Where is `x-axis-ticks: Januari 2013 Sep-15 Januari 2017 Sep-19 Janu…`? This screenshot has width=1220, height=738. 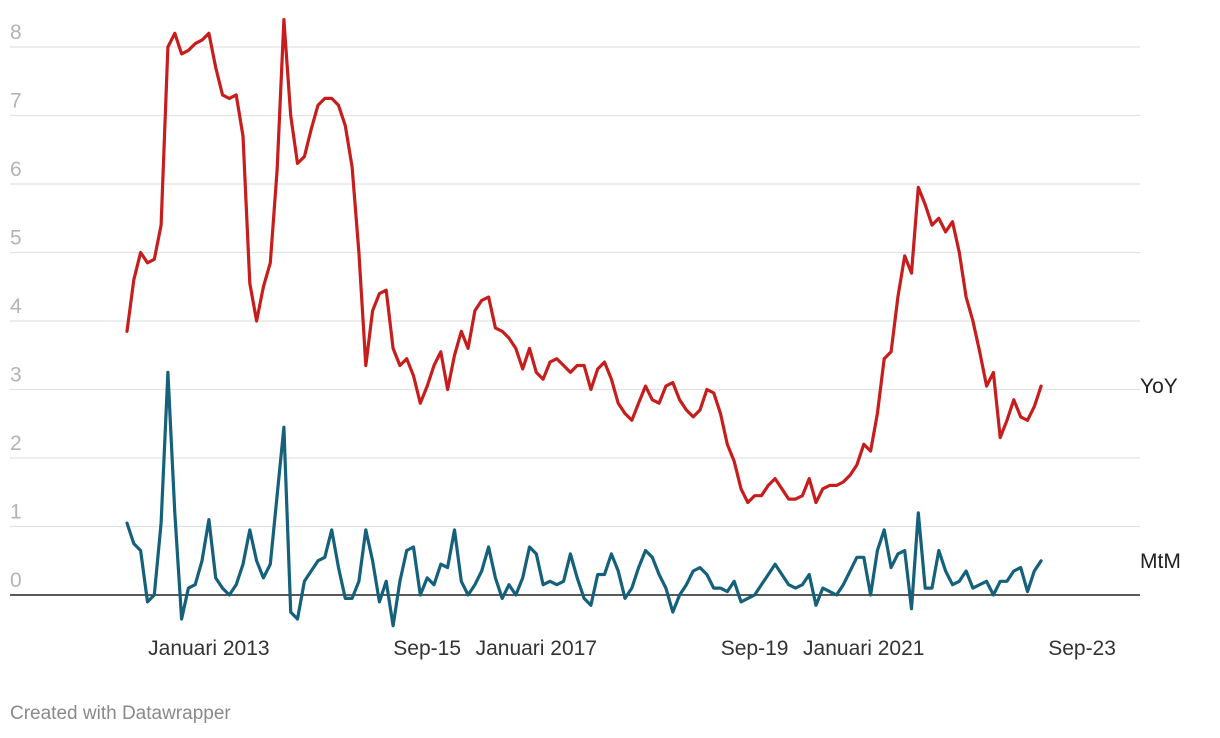 x-axis-ticks: Januari 2013 Sep-15 Januari 2017 Sep-19 Janu… is located at coordinates (632, 648).